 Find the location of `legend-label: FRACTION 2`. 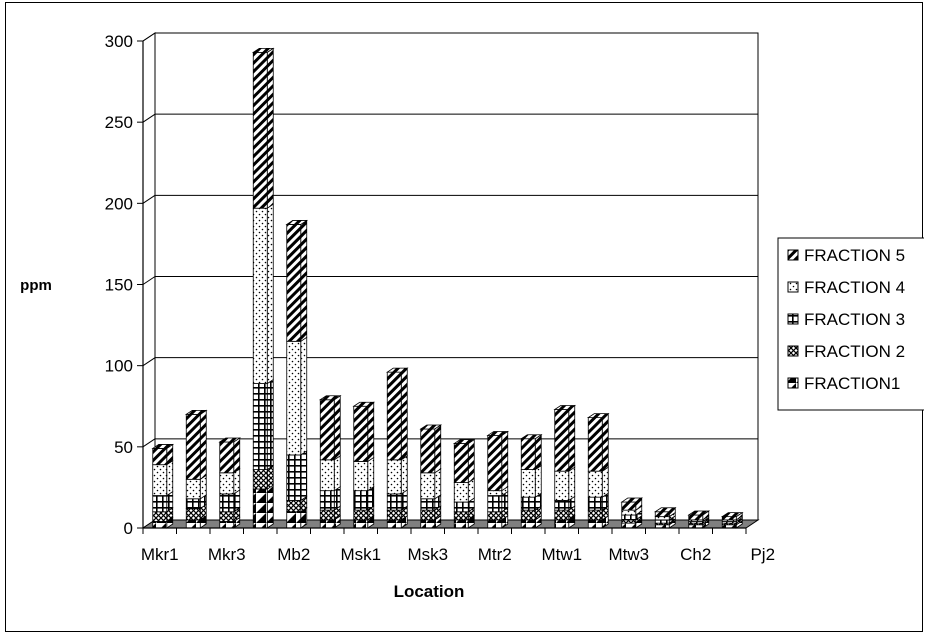

legend-label: FRACTION 2 is located at coordinates (854, 351).